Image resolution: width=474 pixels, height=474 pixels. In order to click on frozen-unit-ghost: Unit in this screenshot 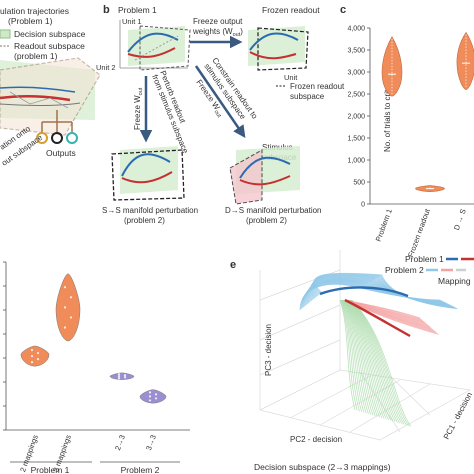, I will do `click(291, 77)`.